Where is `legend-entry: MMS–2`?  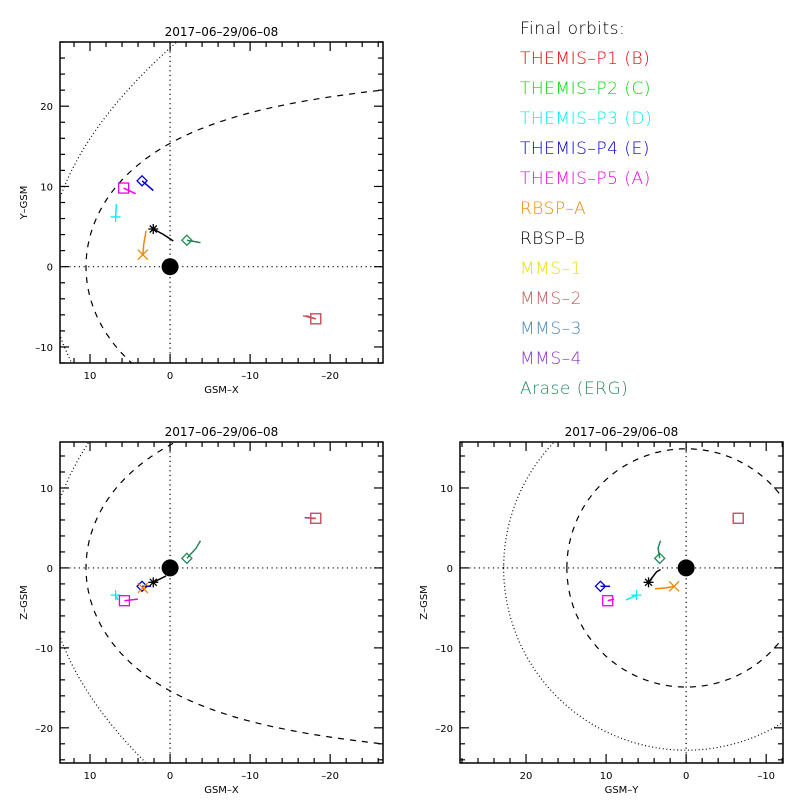 legend-entry: MMS–2 is located at coordinates (551, 299).